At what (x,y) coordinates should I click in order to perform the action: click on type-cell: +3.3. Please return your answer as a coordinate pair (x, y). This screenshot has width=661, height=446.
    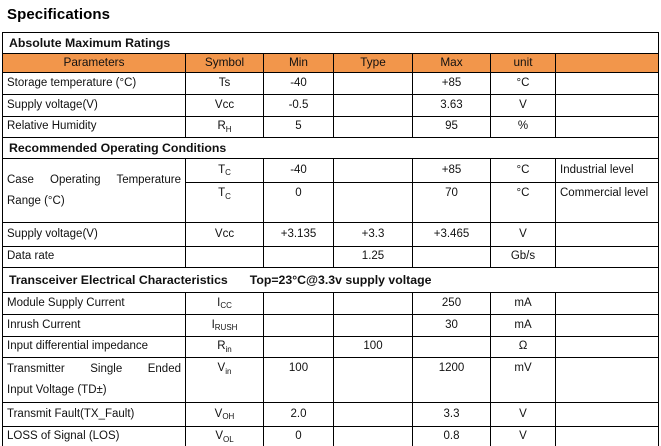
    Looking at the image, I should click on (373, 234).